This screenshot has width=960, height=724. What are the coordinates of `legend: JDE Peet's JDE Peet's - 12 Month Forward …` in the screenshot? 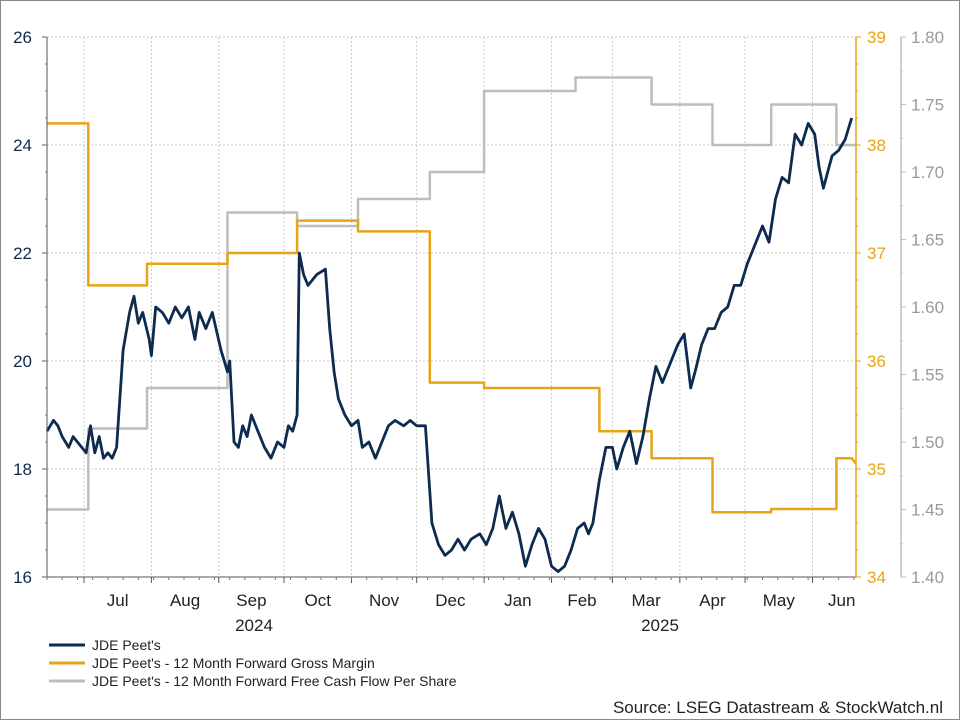 It's located at (253, 663).